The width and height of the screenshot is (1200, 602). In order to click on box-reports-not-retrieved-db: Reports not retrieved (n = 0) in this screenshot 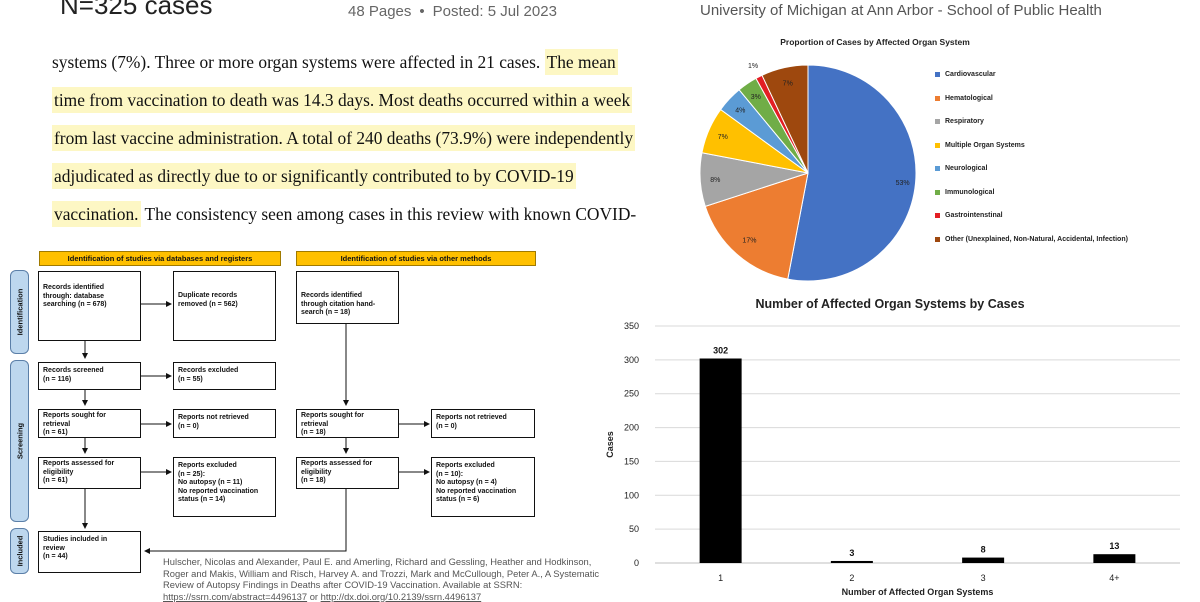, I will do `click(224, 423)`.